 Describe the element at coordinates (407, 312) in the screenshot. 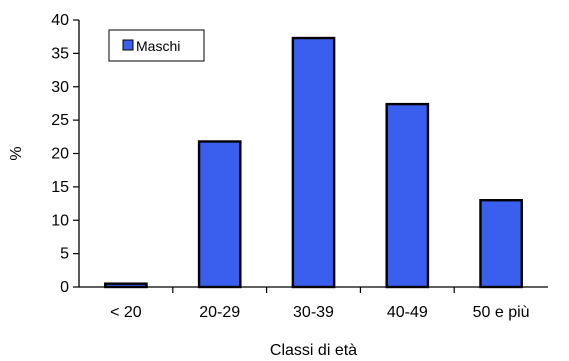

I see `x-tick-label: 40-49` at that location.